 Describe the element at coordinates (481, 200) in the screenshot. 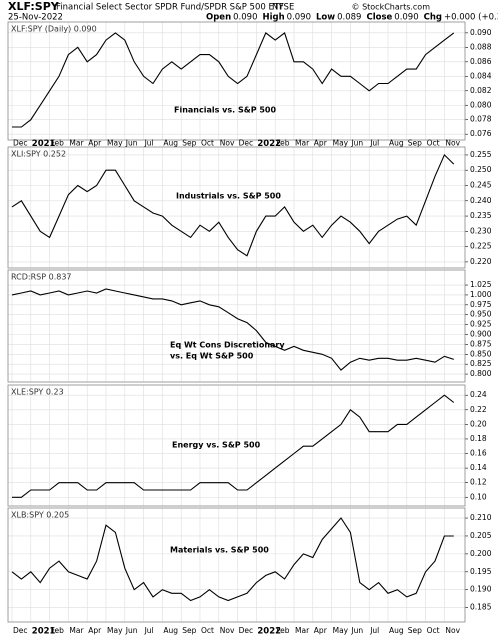

I see `y-tick-label: 0.240` at that location.